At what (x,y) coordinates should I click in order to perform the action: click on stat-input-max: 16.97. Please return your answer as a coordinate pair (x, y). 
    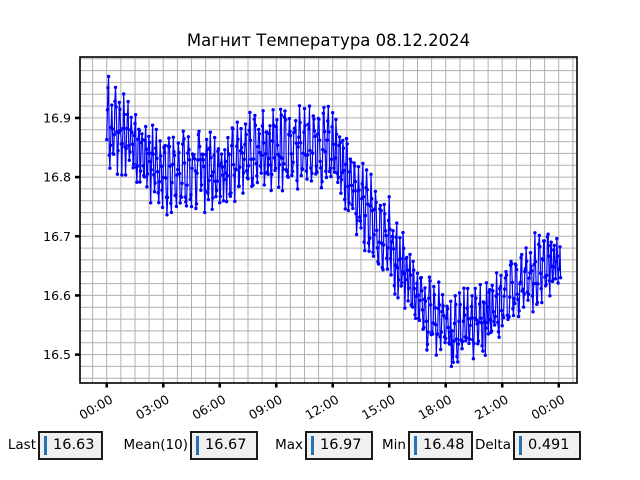
    Looking at the image, I should click on (339, 445).